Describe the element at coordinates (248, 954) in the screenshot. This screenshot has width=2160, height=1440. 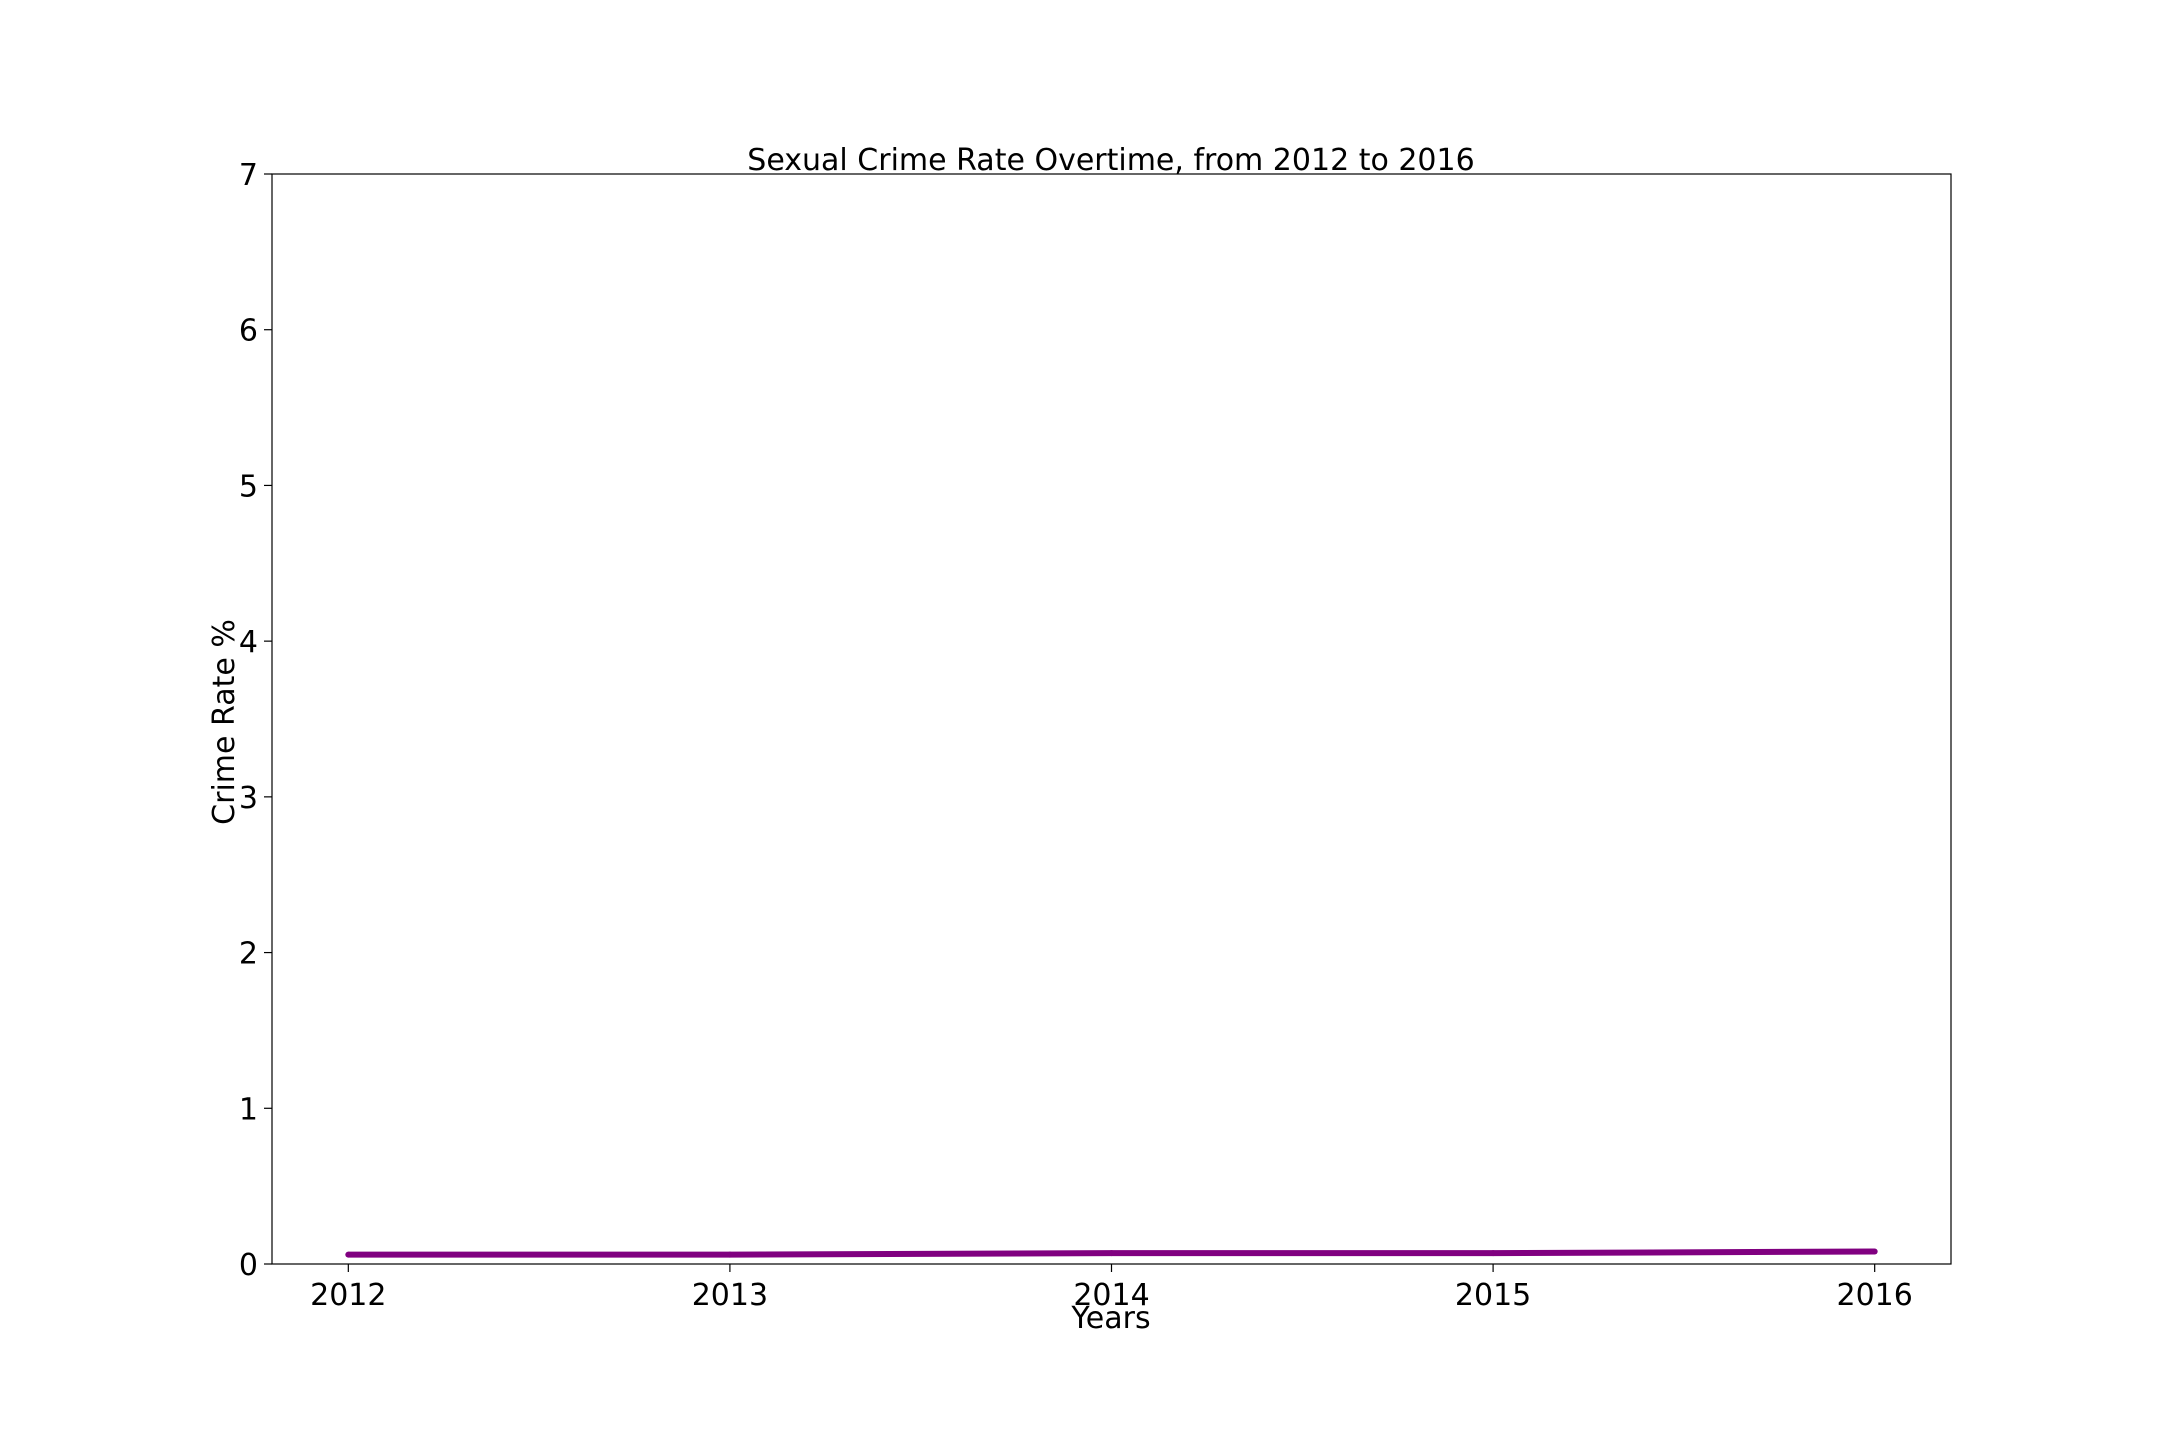
I see `y-tick-label: 2` at that location.